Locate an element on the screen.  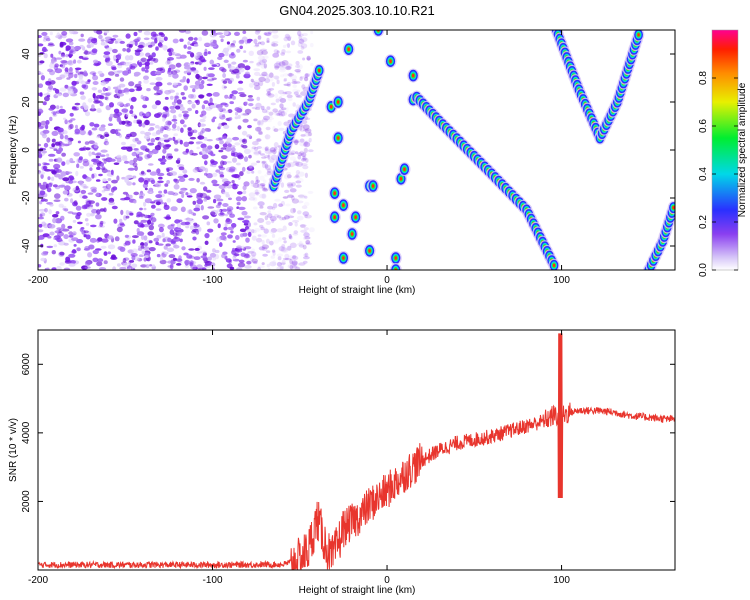
heatmap-cluster-core is located at coordinates (390, 61).